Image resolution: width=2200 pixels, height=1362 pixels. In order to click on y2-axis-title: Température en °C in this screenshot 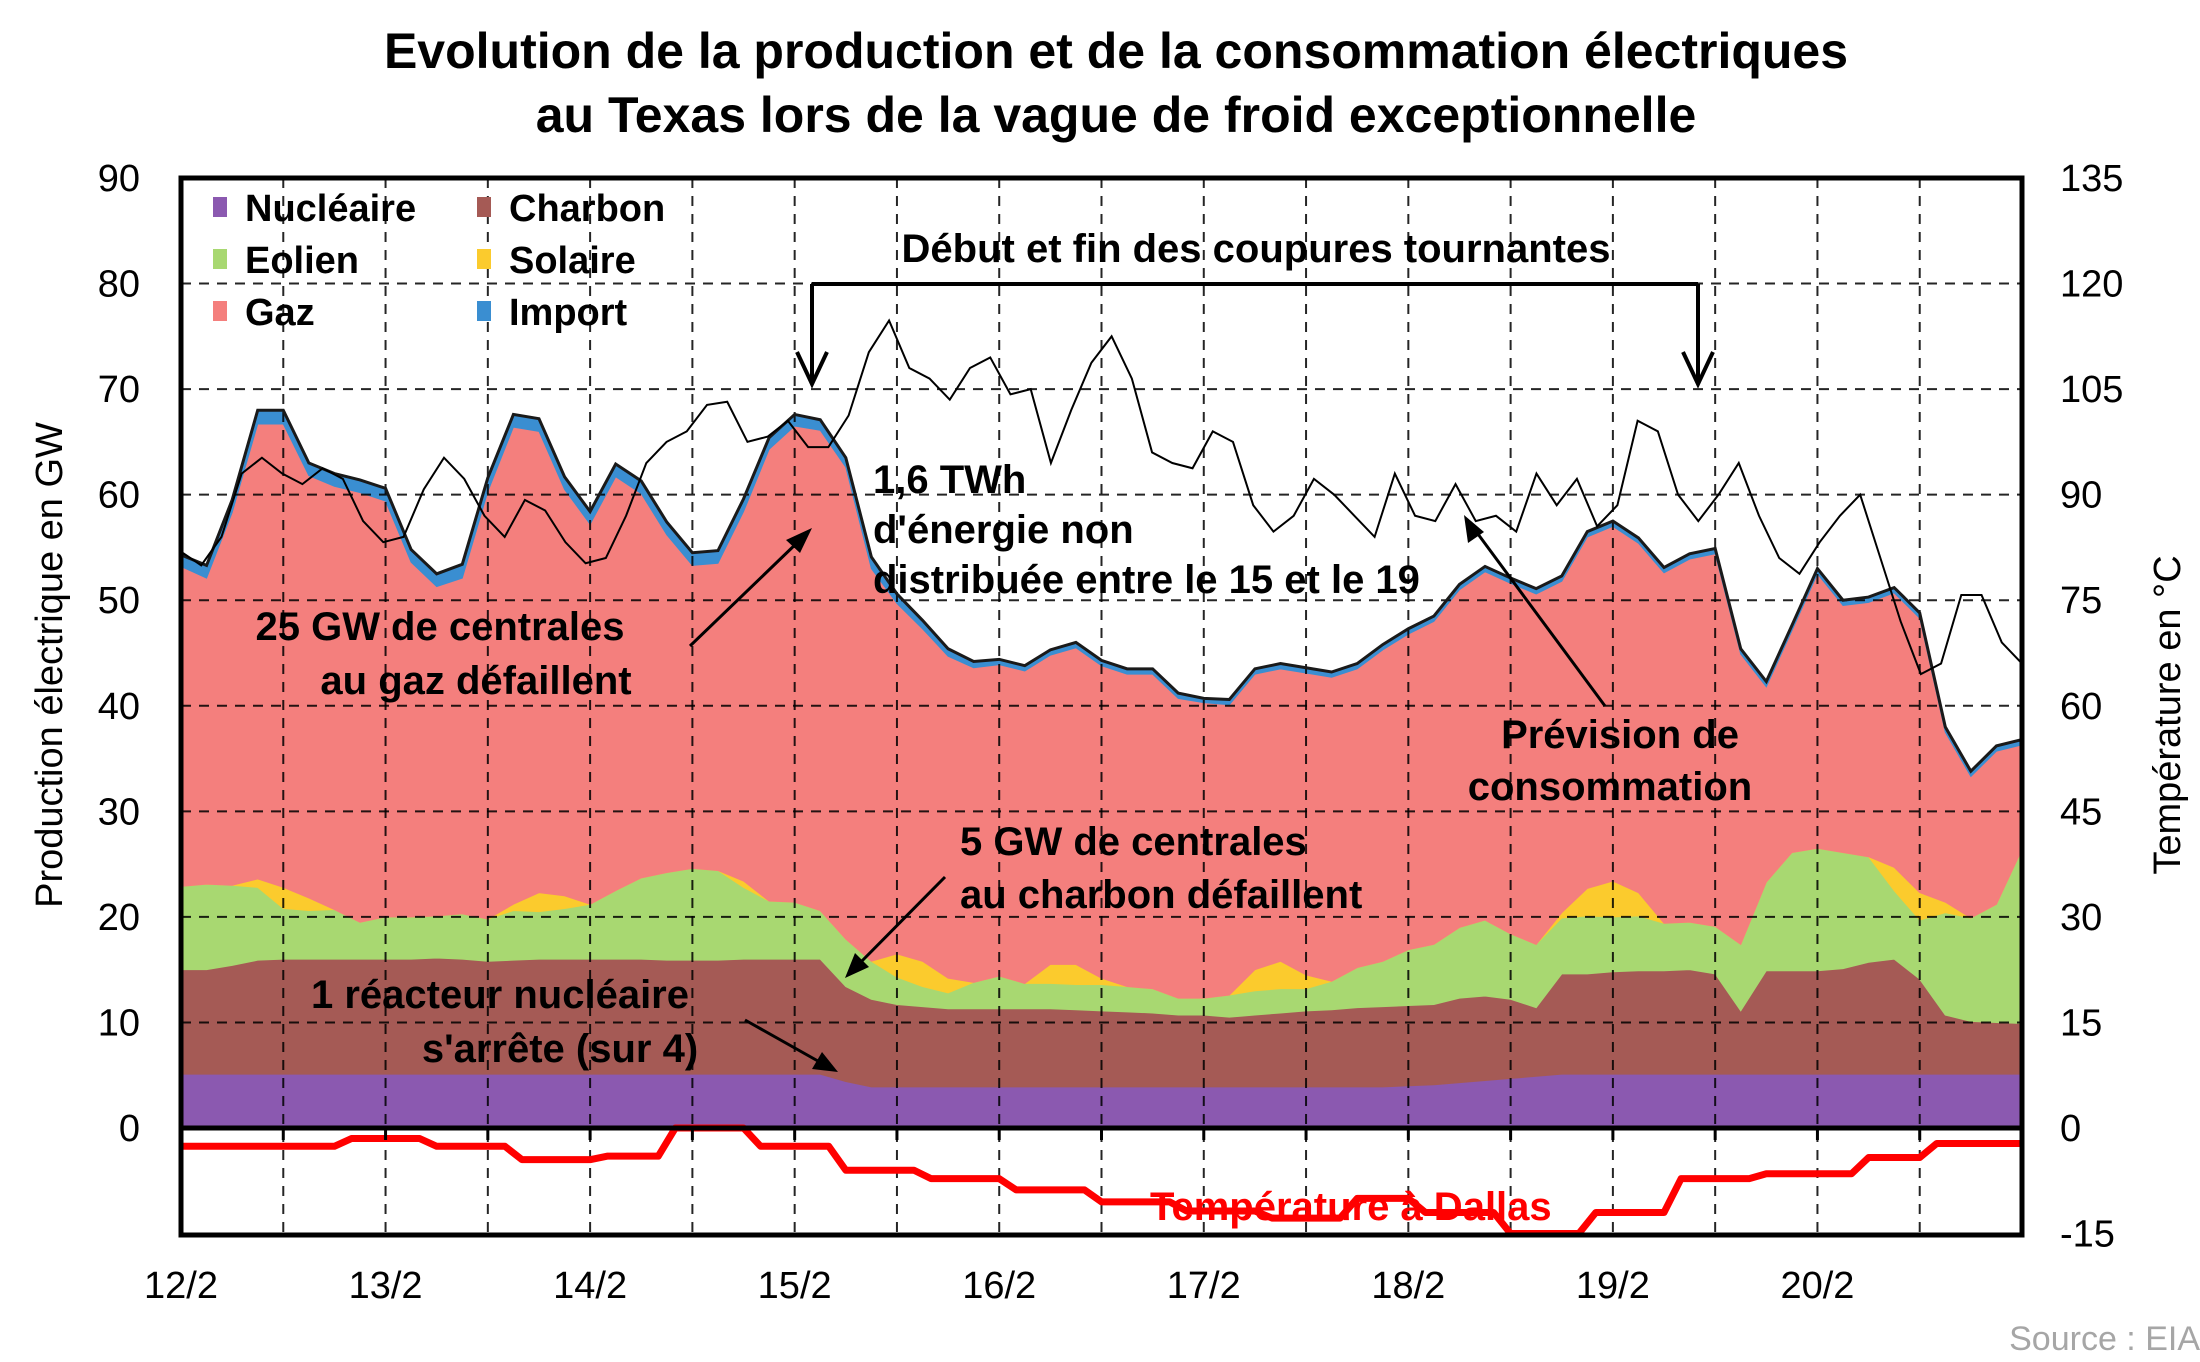, I will do `click(2168, 714)`.